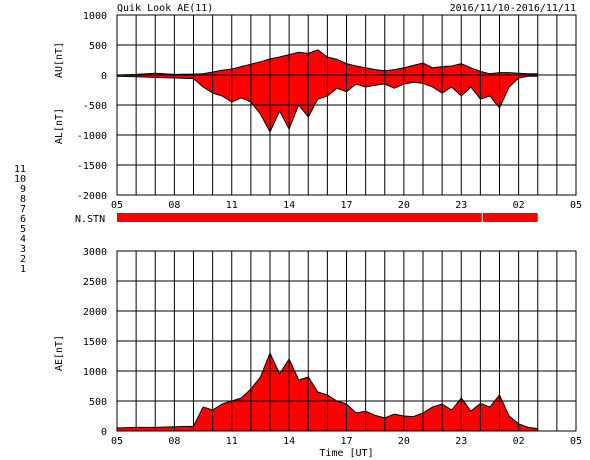 The height and width of the screenshot is (460, 590). What do you see at coordinates (90, 219) in the screenshot?
I see `station-count-label: N.STN` at bounding box center [90, 219].